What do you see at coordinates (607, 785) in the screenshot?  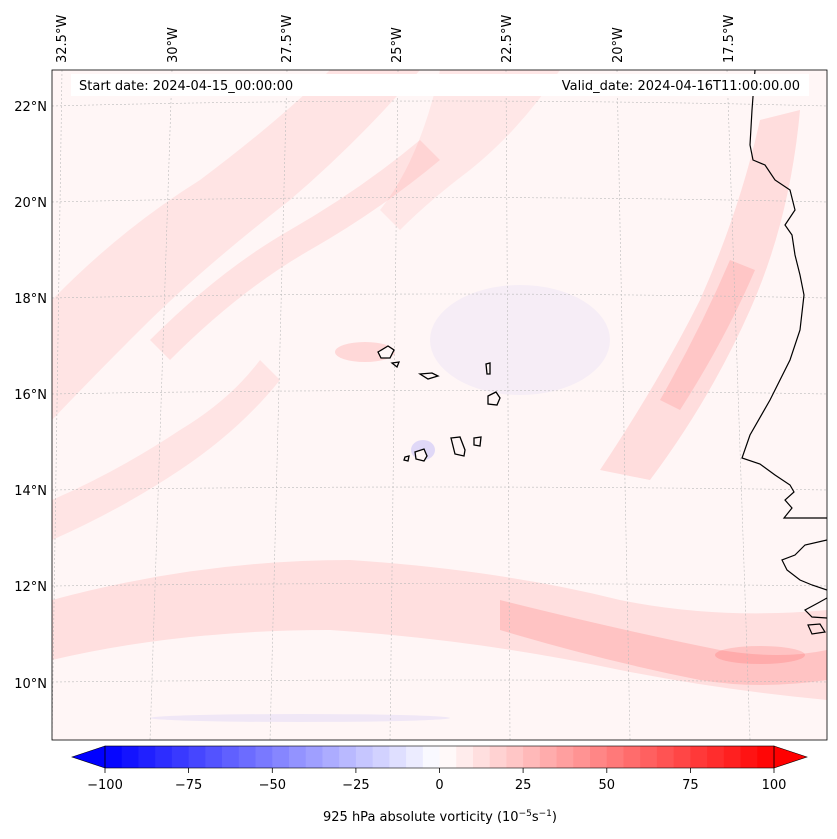 I see `colorbar-tick-label: 50` at bounding box center [607, 785].